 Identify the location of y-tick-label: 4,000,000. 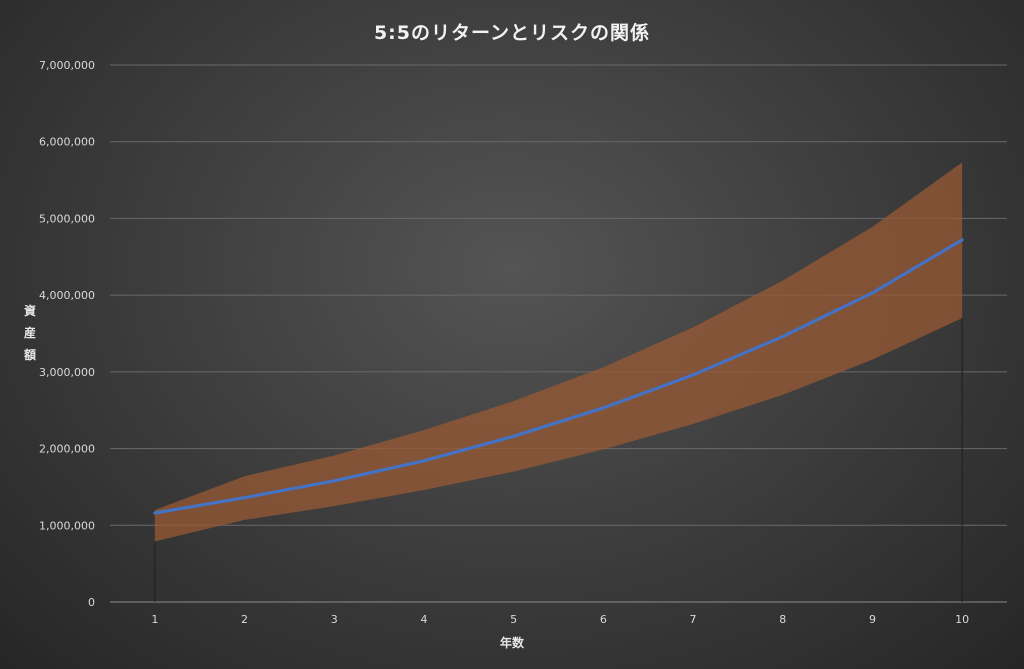
(67, 295).